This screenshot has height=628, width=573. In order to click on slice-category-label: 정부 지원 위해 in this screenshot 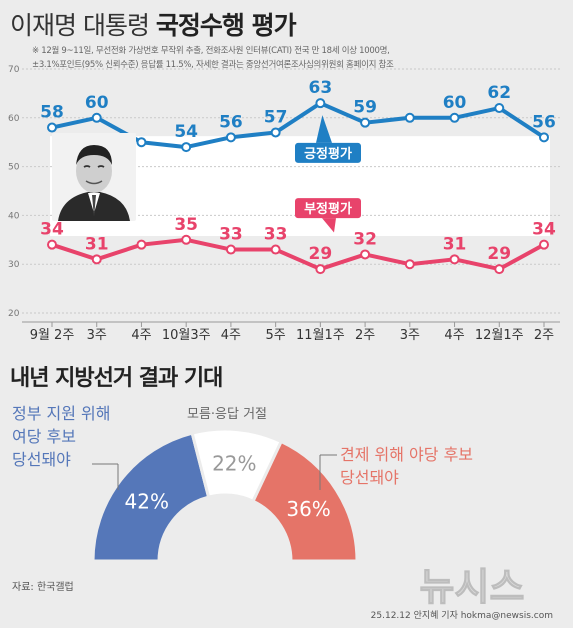, I will do `click(61, 413)`.